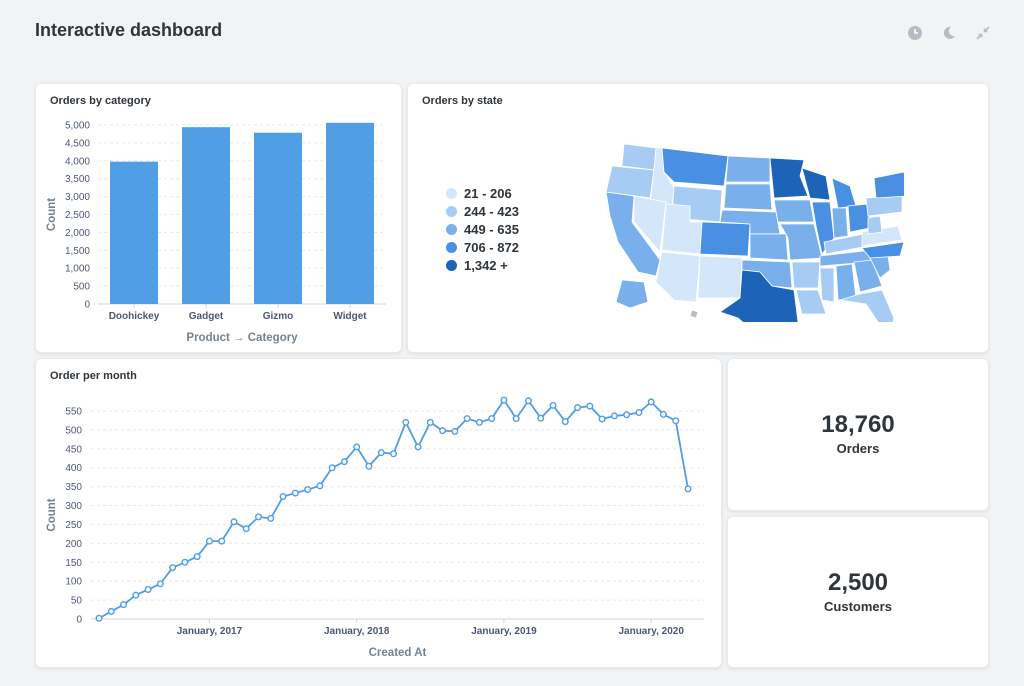 The image size is (1024, 686). I want to click on state-alabama, so click(846, 282).